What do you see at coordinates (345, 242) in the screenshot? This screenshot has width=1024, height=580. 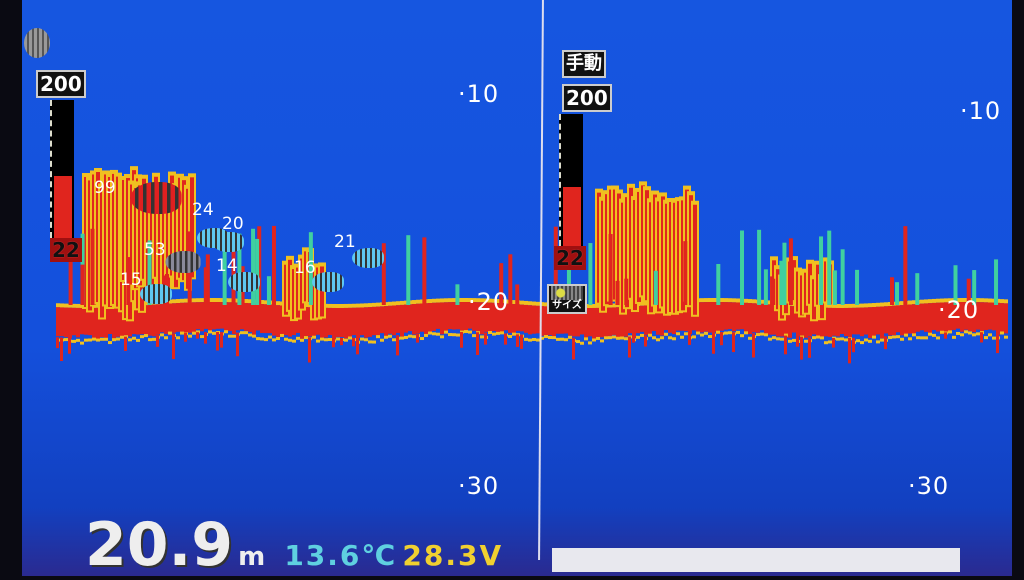 I see `fish-size-label: 21` at bounding box center [345, 242].